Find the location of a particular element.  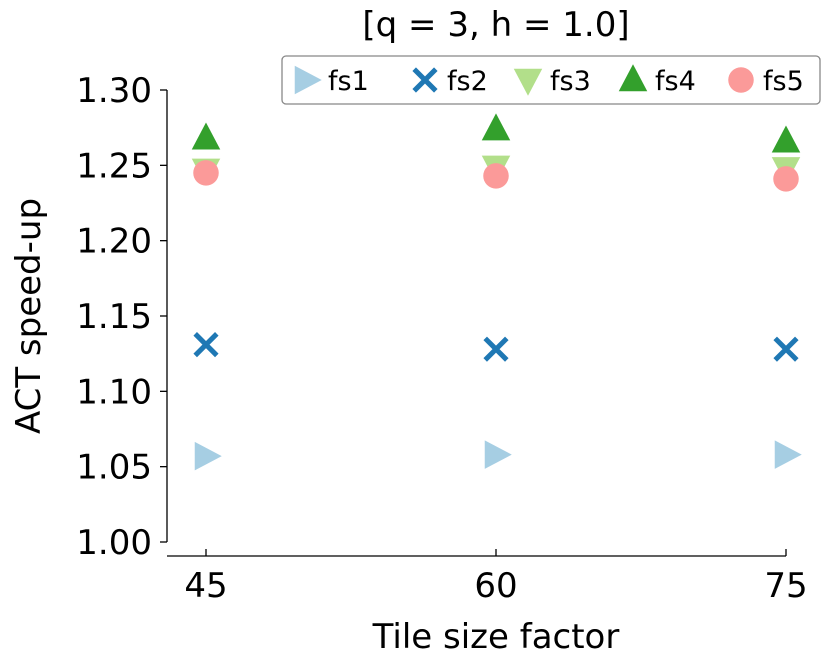

x-tick-label: 60 is located at coordinates (495, 586).